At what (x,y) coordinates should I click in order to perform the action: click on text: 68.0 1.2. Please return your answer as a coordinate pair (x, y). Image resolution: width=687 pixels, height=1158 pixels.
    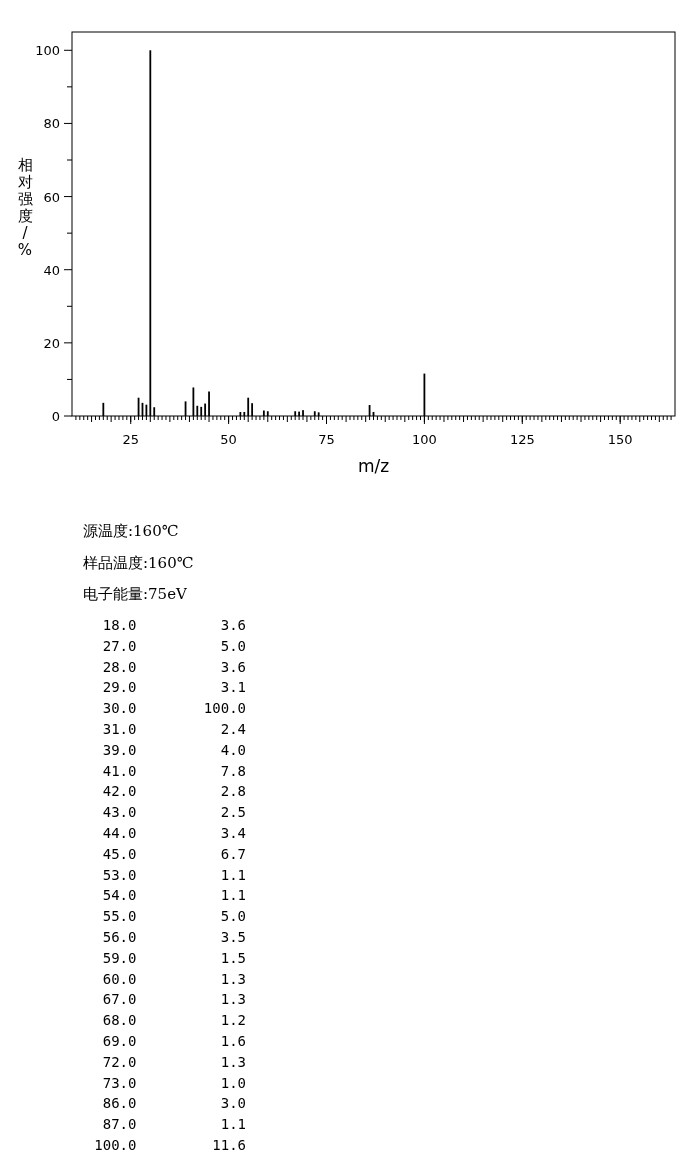
    Looking at the image, I should click on (170, 1020).